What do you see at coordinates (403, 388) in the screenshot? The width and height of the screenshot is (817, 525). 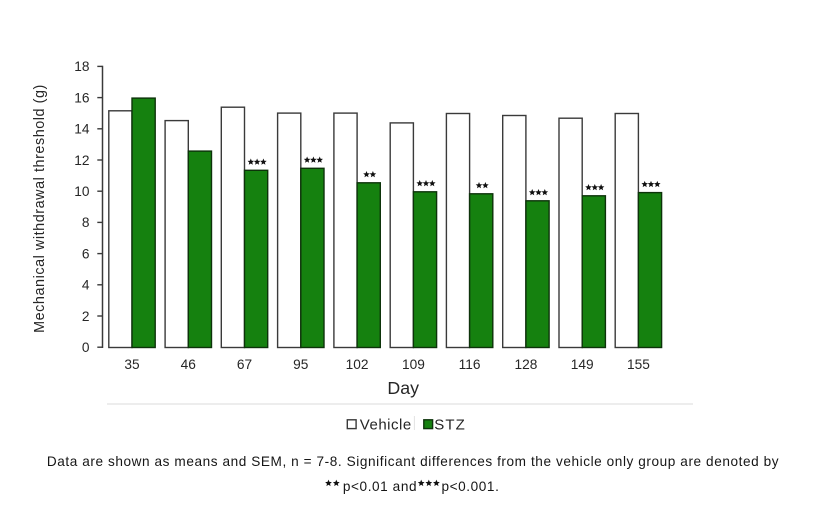 I see `svg-text: Day` at bounding box center [403, 388].